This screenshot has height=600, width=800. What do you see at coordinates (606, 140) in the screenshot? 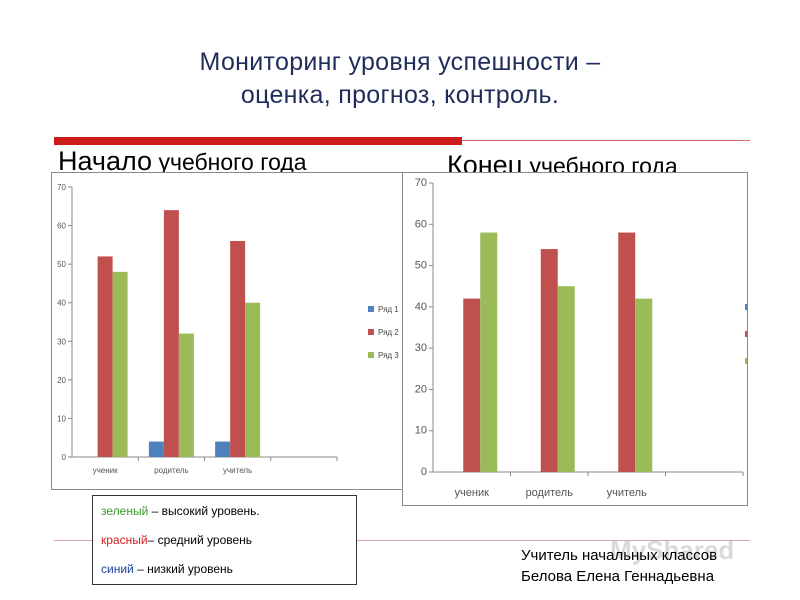
I see `accent-line` at bounding box center [606, 140].